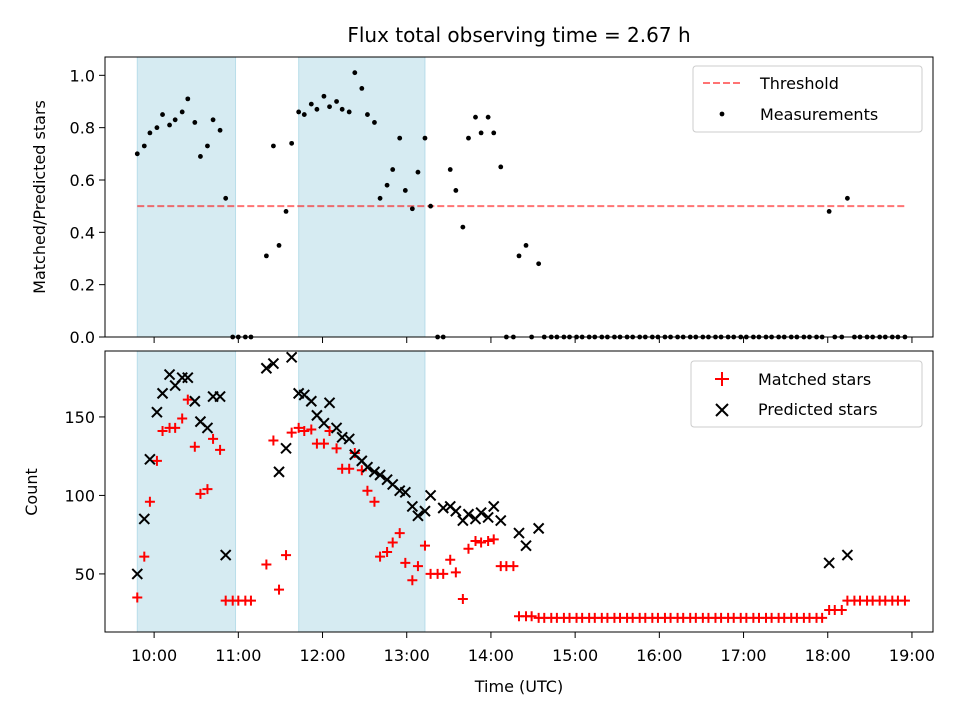 This screenshot has height=720, width=960. I want to click on legend-predicted-label: Predicted stars, so click(818, 409).